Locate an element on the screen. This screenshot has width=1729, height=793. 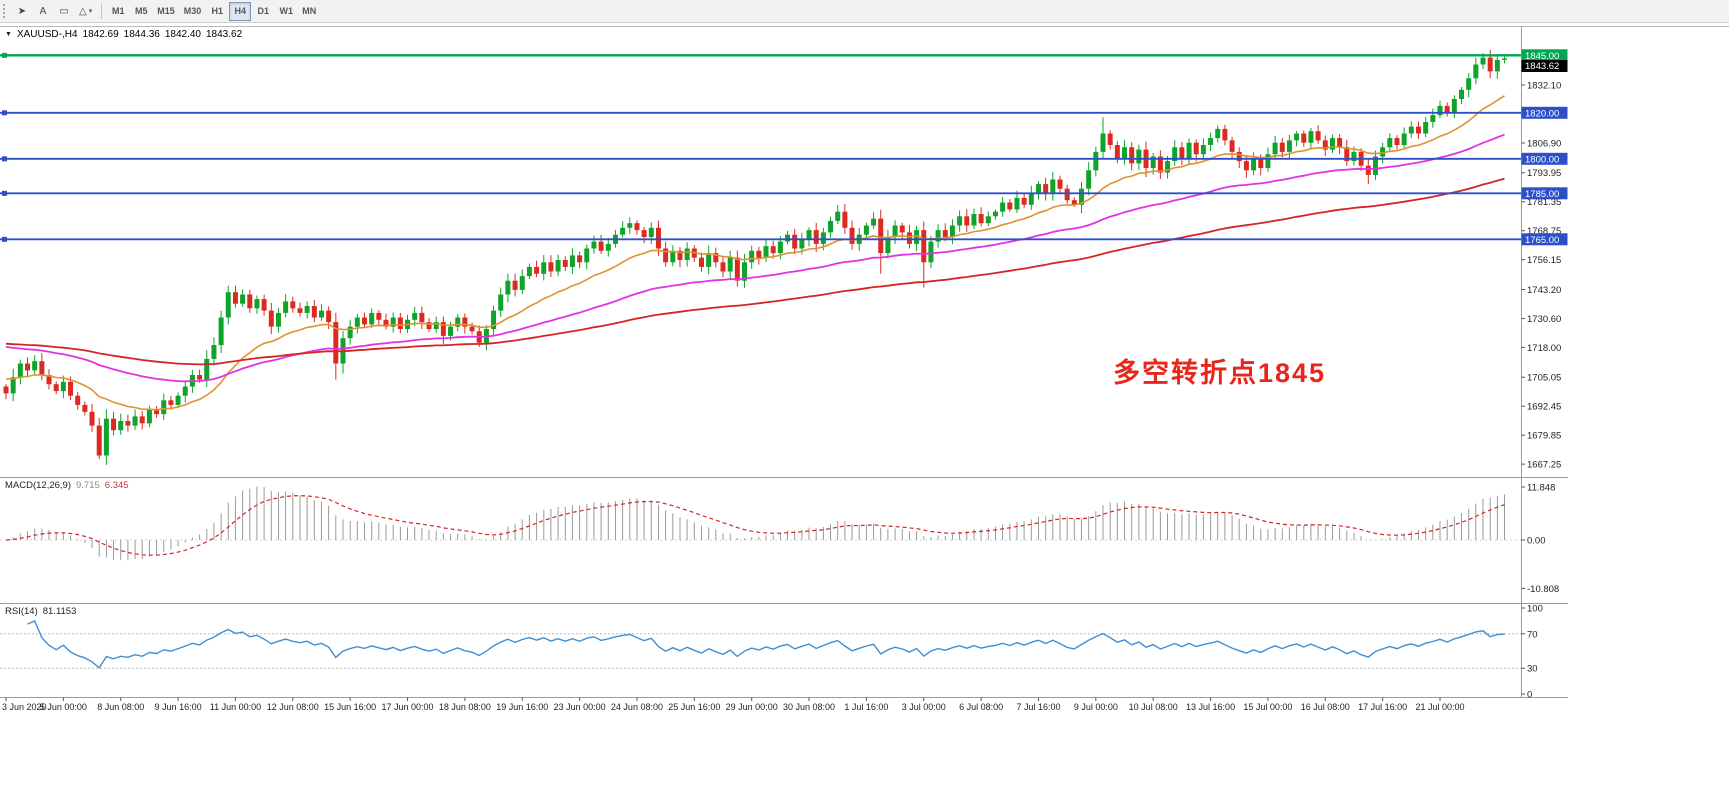
tf-button-D1: D1 is located at coordinates (263, 11).